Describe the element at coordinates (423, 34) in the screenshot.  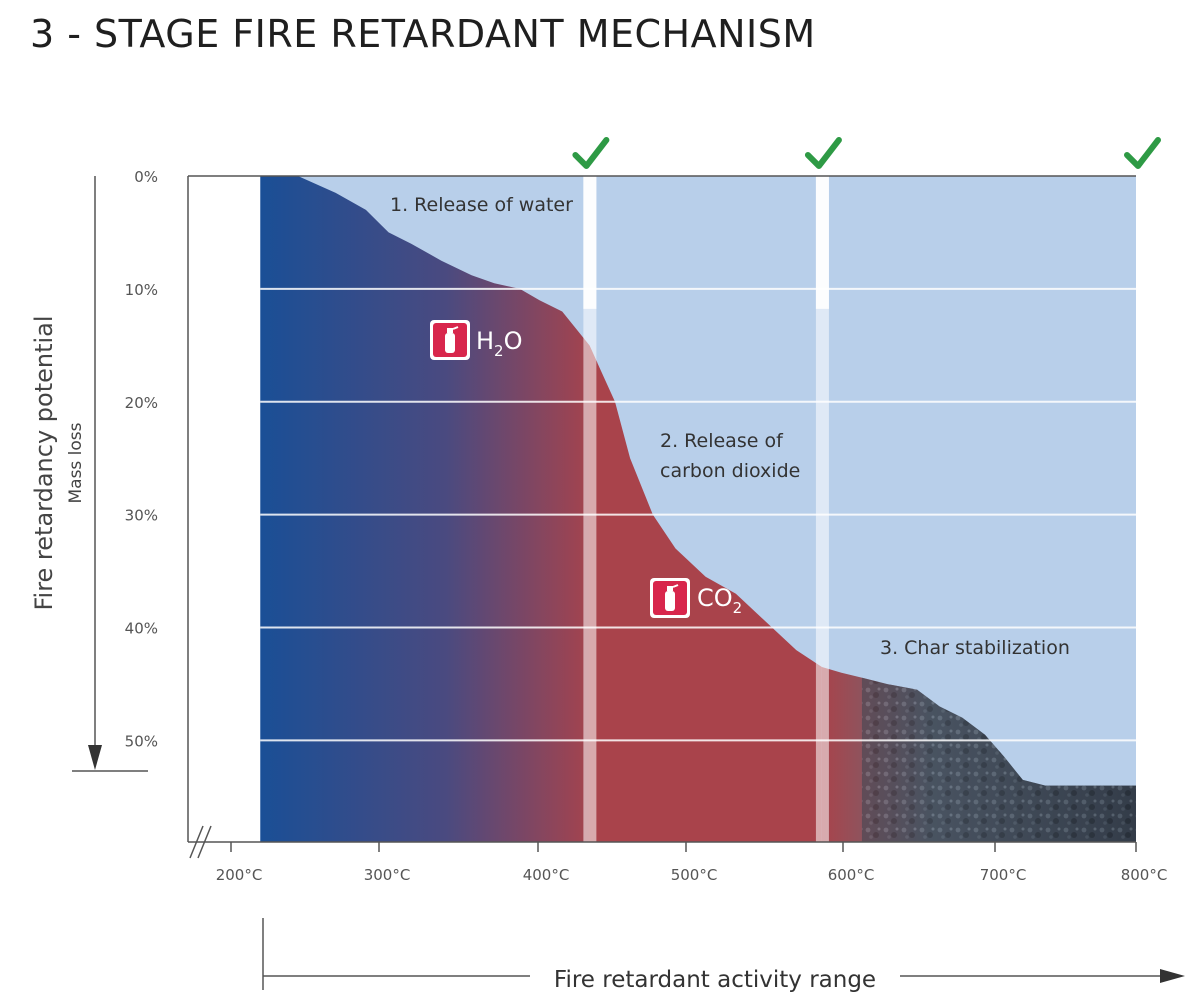
I see `page-title: 3 - STAGE FIRE RETARDANT MECHANISM` at that location.